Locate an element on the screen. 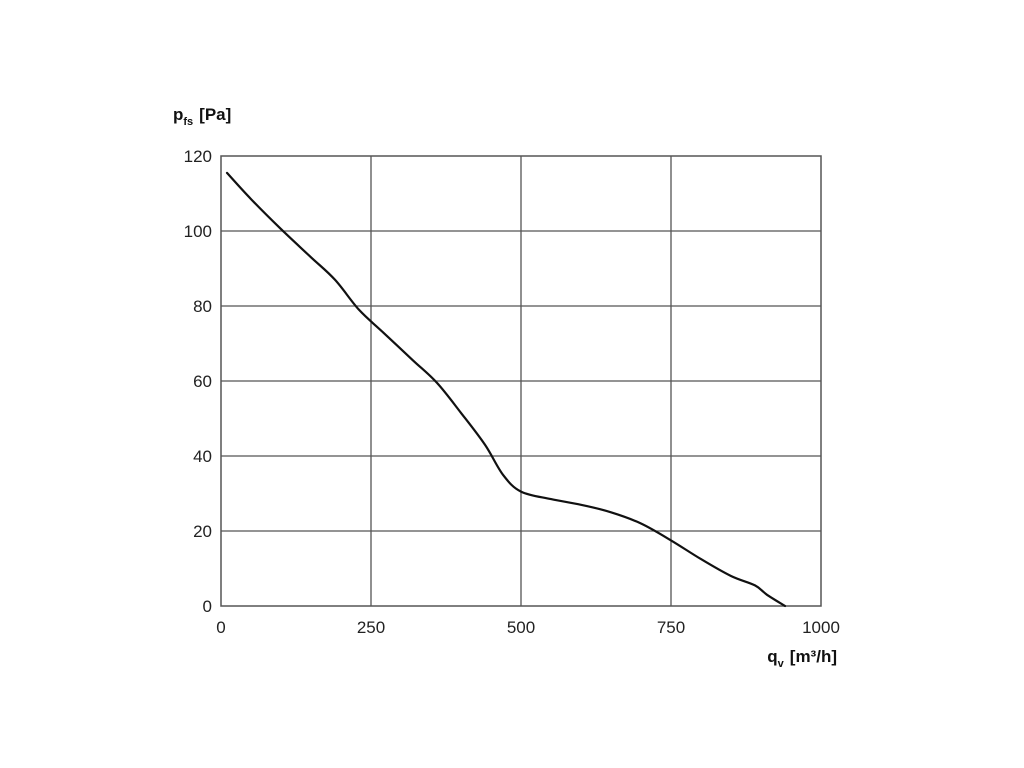 This screenshot has height=768, width=1024. x-axis-subscript: v is located at coordinates (781, 664).